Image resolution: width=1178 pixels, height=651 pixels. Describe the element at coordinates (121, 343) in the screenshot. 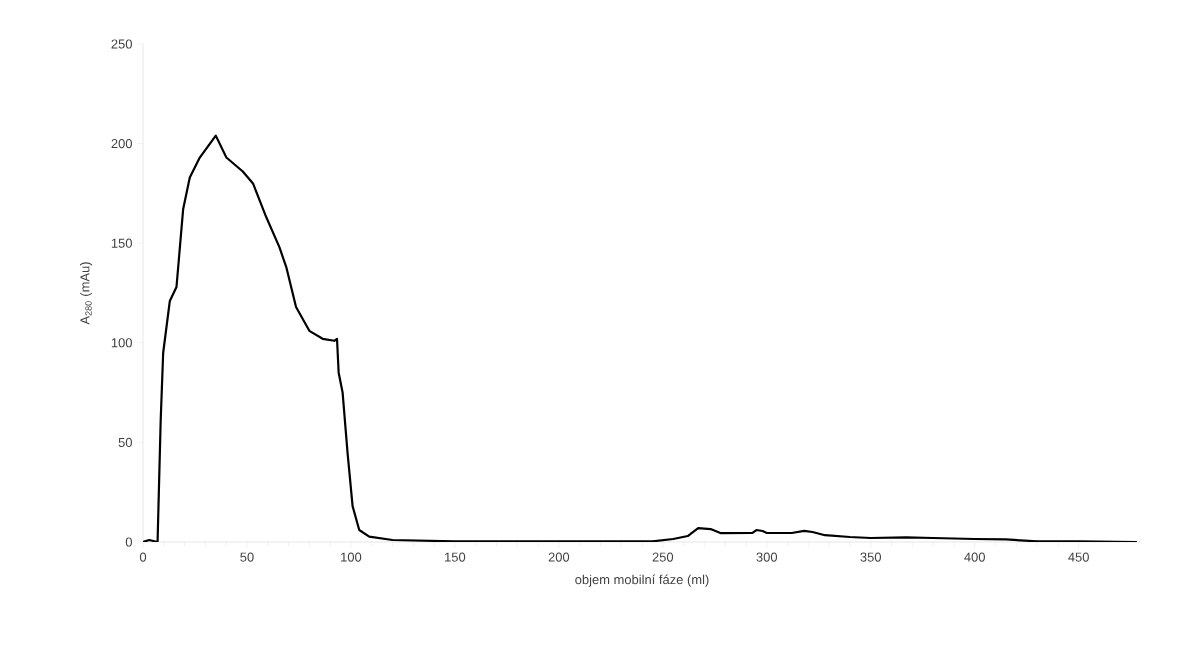

I see `y-tick-label: 100` at that location.